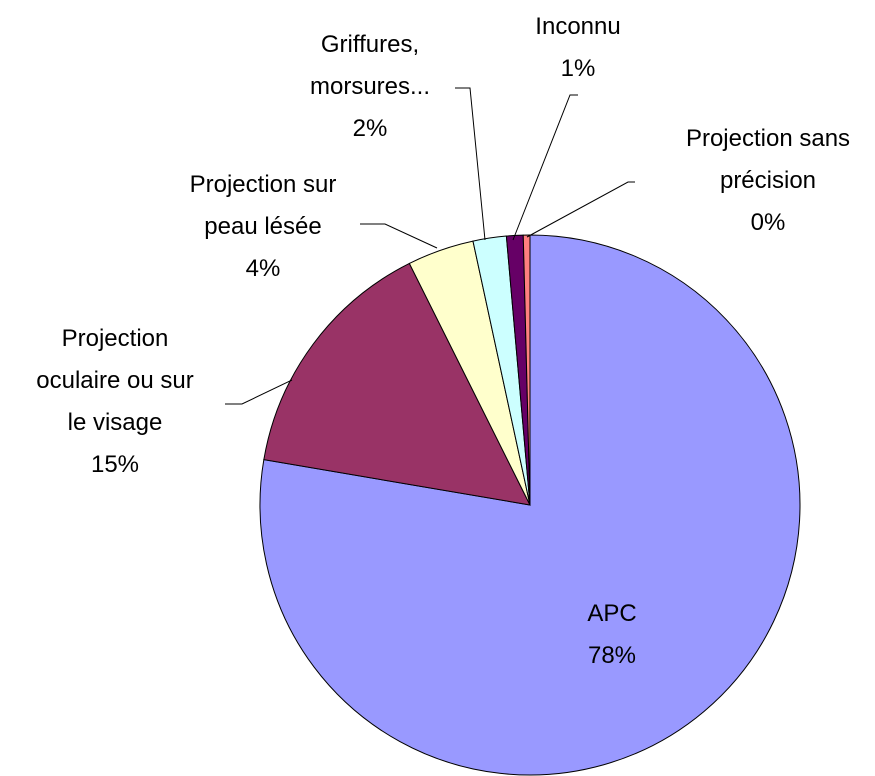 The image size is (875, 776). I want to click on slice-label: Projection oculaire ou sur le visage 15%, so click(114, 401).